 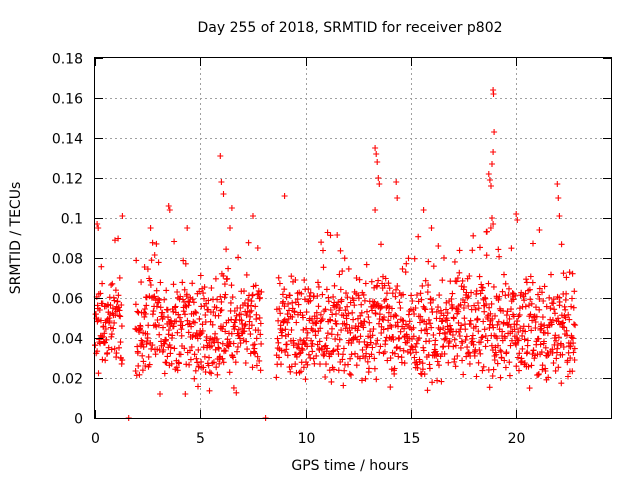 I want to click on y-tick-label: 0.08, so click(x=67, y=260).